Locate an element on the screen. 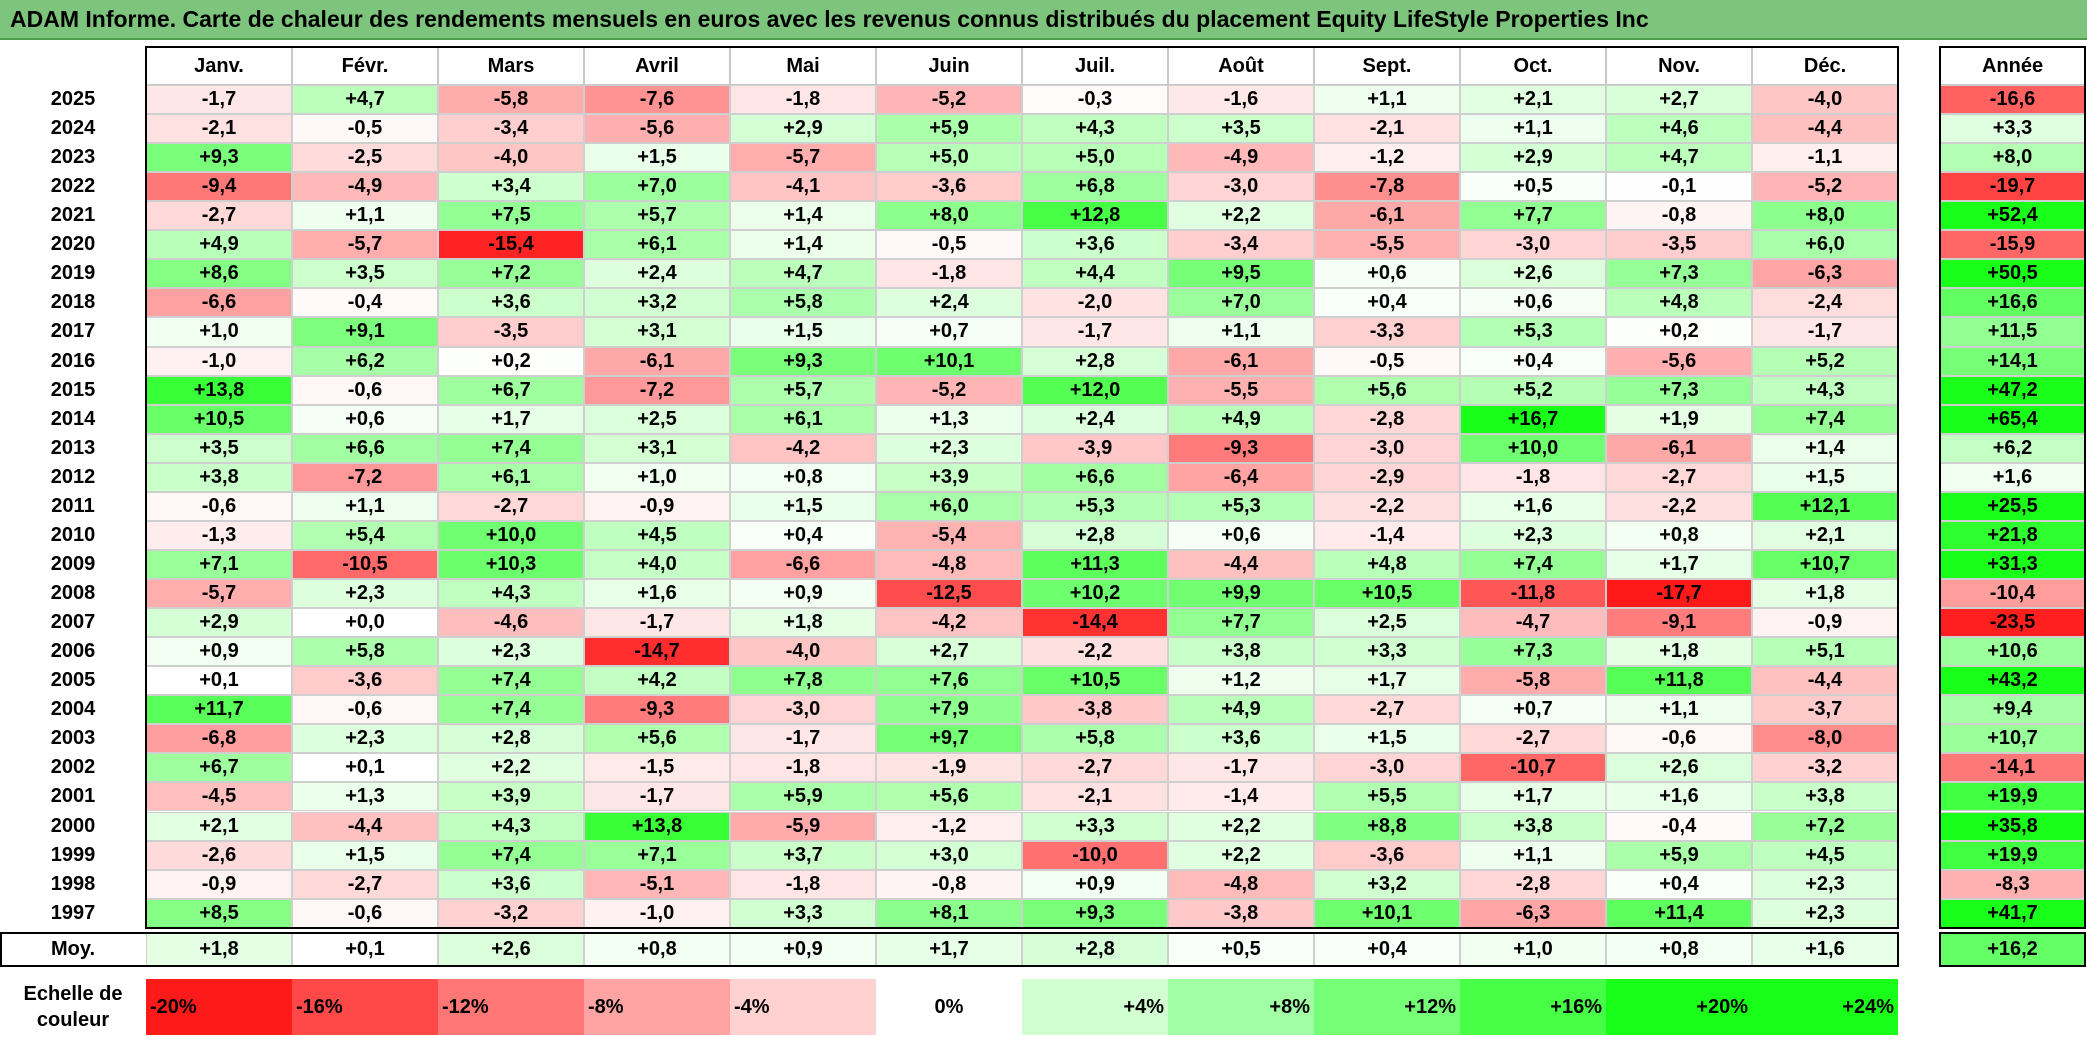  heatmap-cell: +8,8 is located at coordinates (1387, 826).